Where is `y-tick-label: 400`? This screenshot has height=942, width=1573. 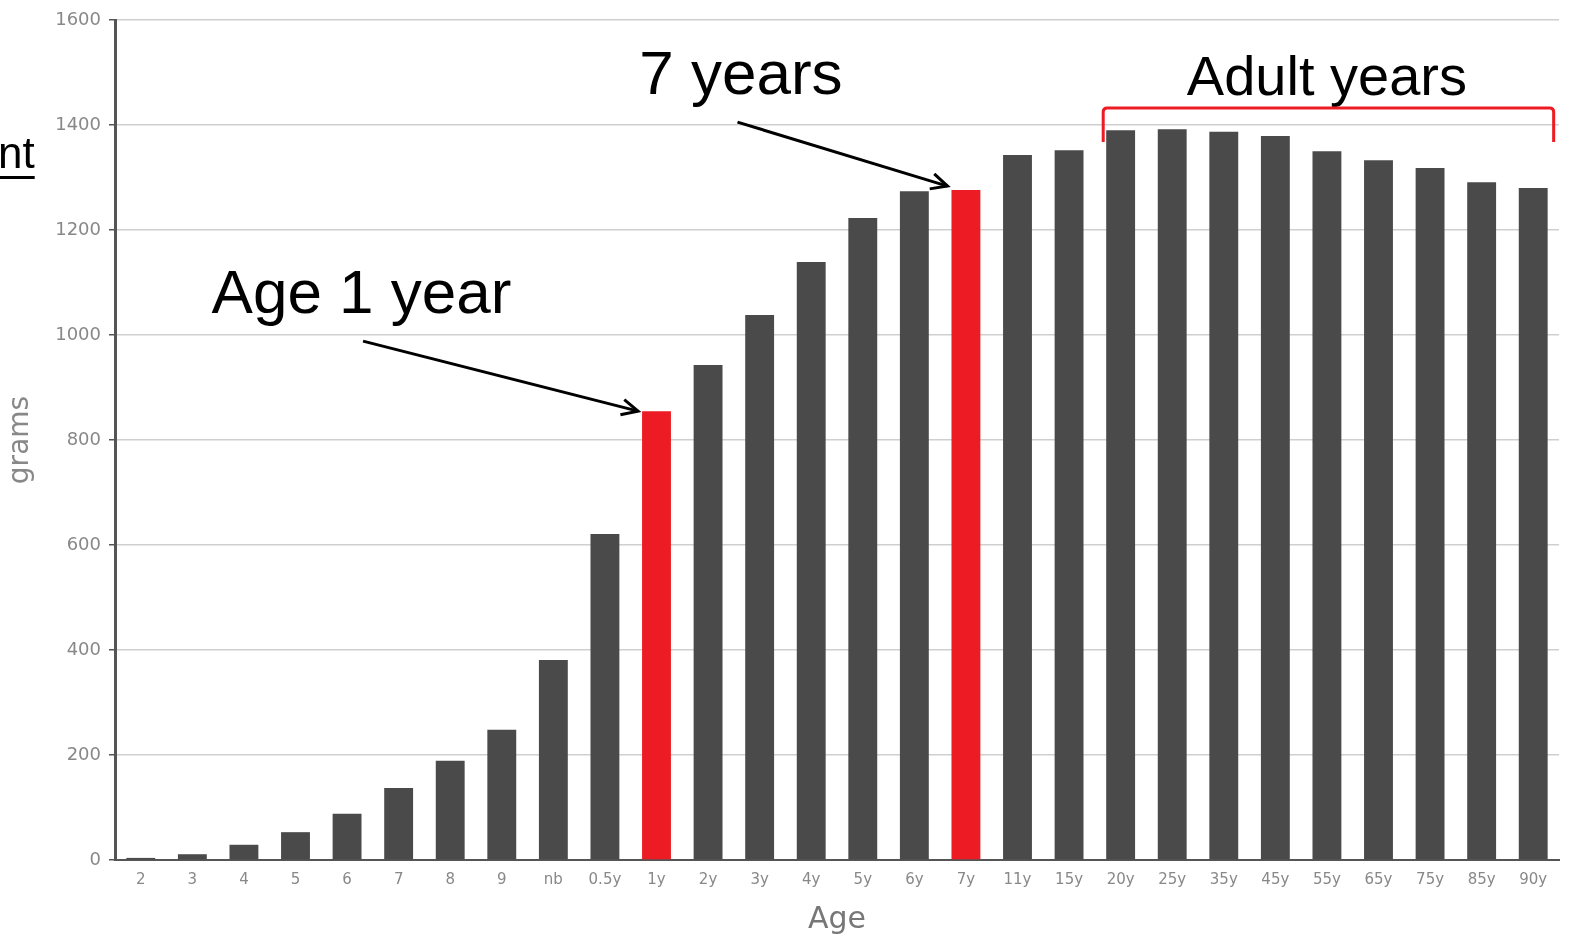
y-tick-label: 400 is located at coordinates (83, 648).